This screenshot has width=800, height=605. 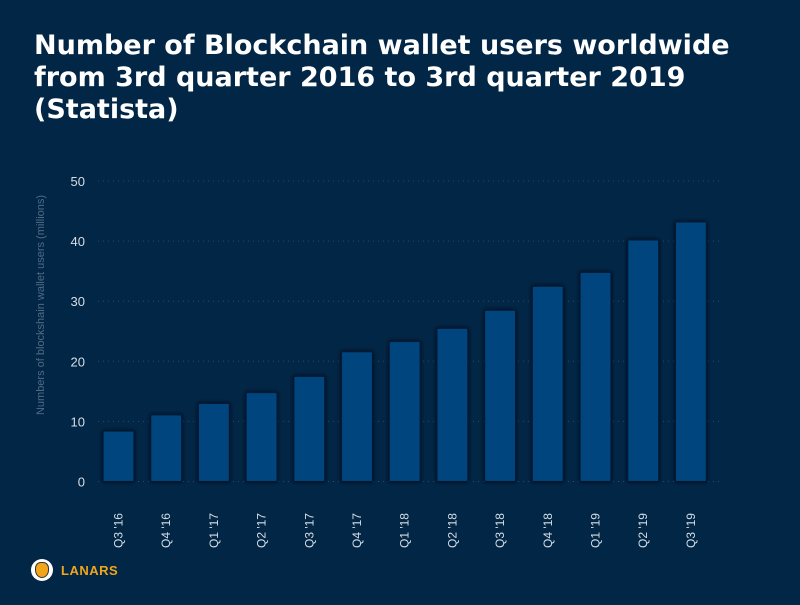 I want to click on y-tick-label: 0, so click(x=81, y=482).